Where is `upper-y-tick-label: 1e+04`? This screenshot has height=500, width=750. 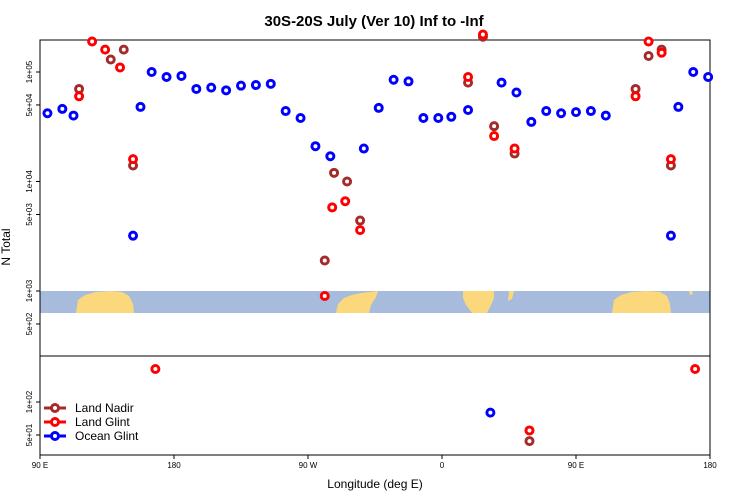 upper-y-tick-label: 1e+04 is located at coordinates (29, 181).